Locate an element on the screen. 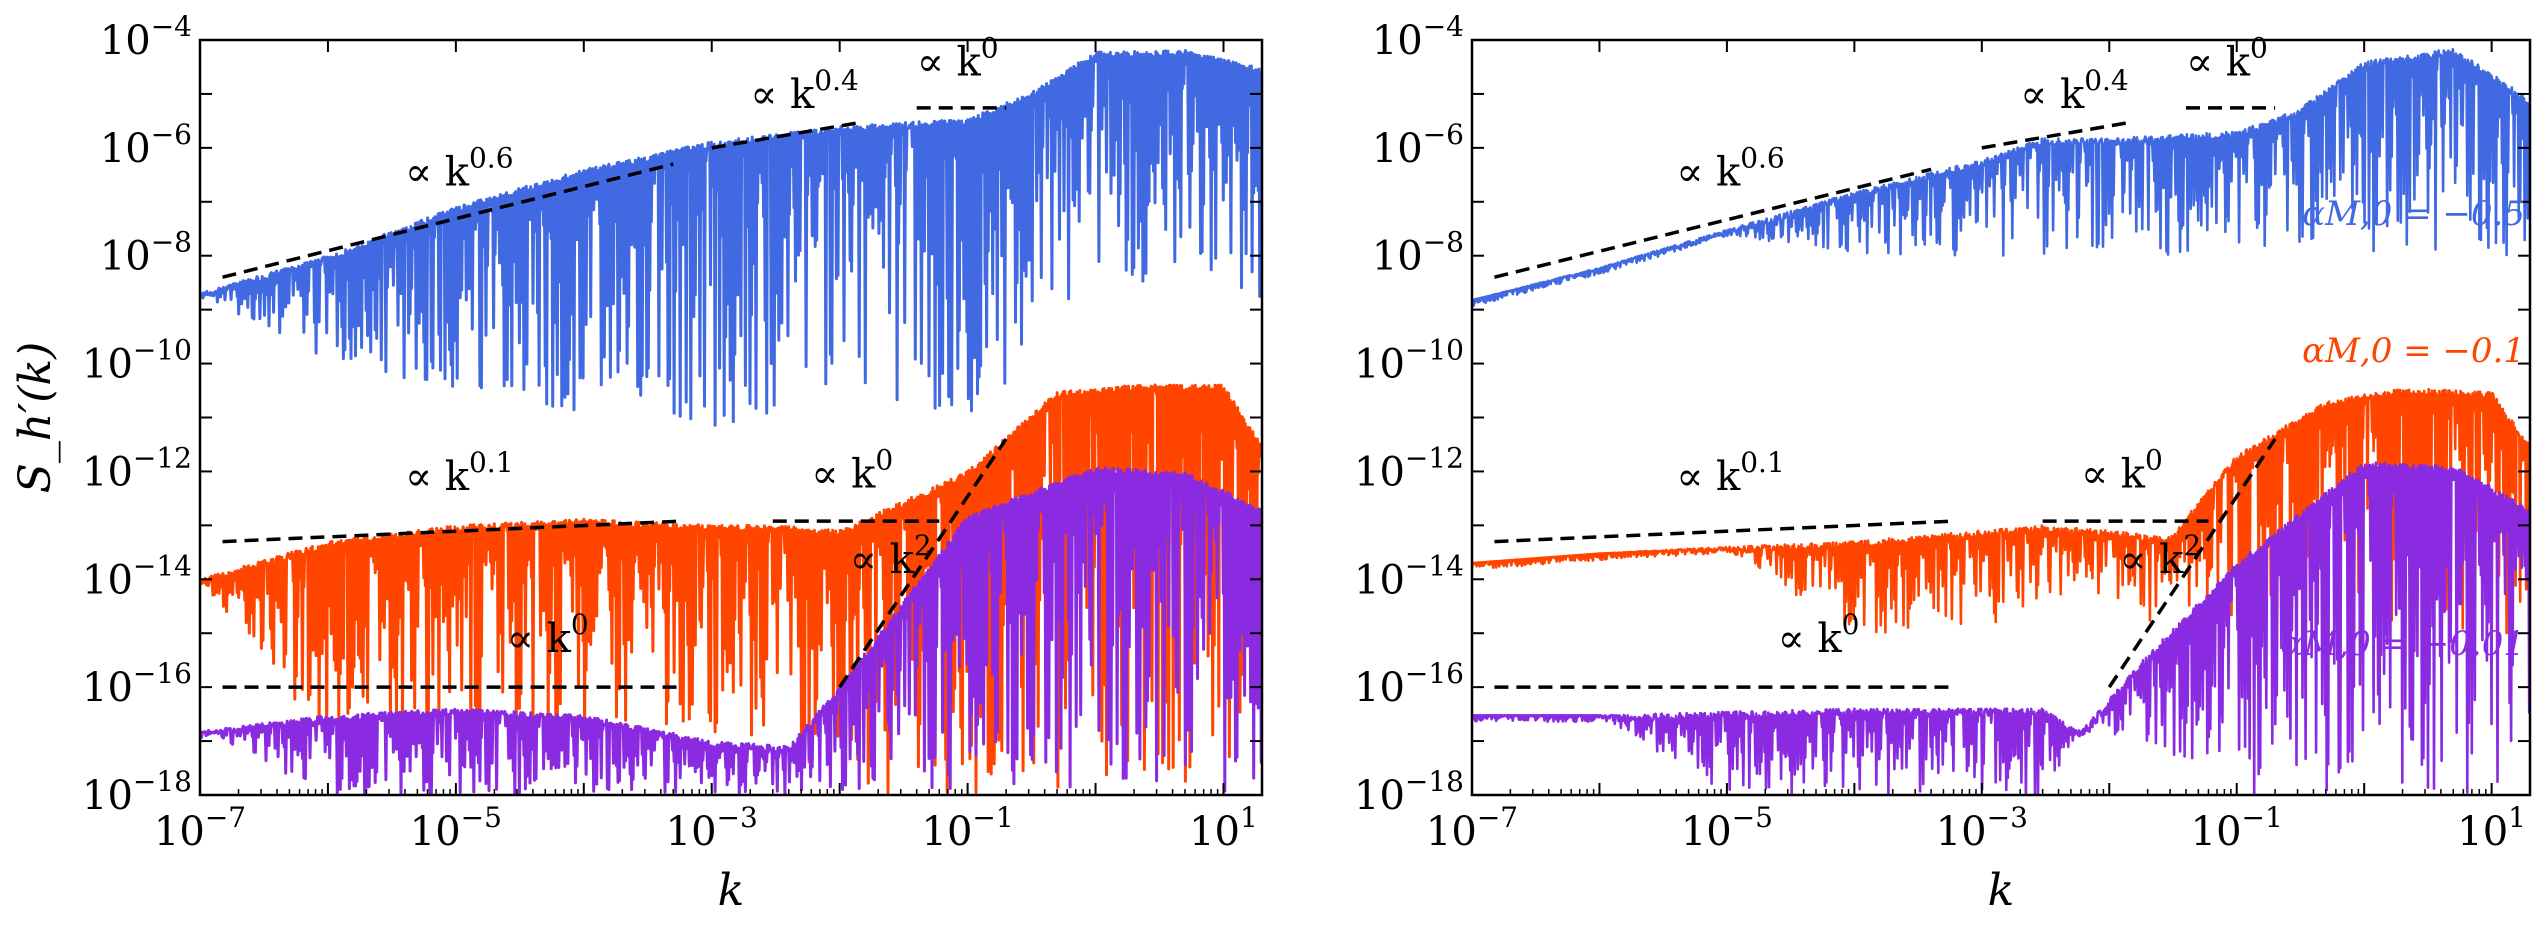  legend-entry: αM,0 = −0.5 is located at coordinates (2413, 214).